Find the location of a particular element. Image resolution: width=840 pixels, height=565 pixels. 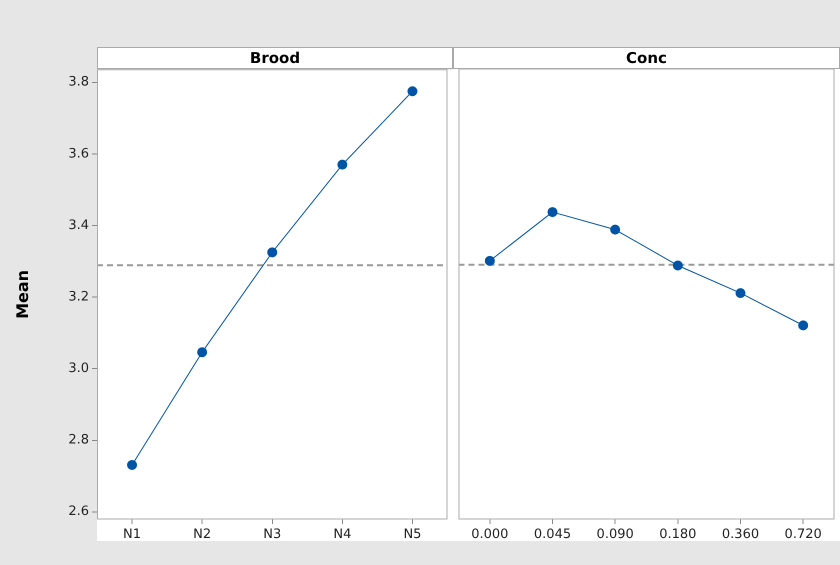

y-tick-label: 2.6 is located at coordinates (78, 512).